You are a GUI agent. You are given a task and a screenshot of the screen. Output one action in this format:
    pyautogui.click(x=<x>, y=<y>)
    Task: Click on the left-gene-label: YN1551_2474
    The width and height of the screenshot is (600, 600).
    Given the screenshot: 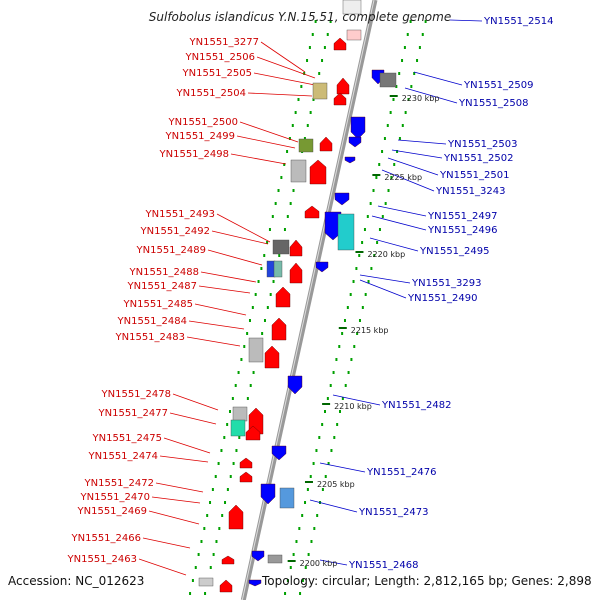 What is the action you would take?
    pyautogui.click(x=123, y=456)
    